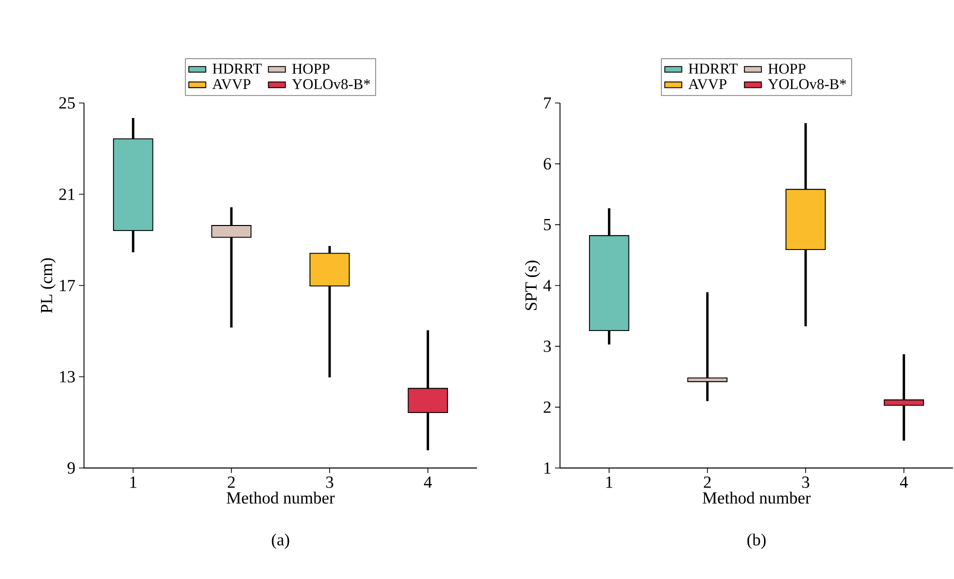 The width and height of the screenshot is (954, 579). I want to click on y-tick-label: 25, so click(67, 103).